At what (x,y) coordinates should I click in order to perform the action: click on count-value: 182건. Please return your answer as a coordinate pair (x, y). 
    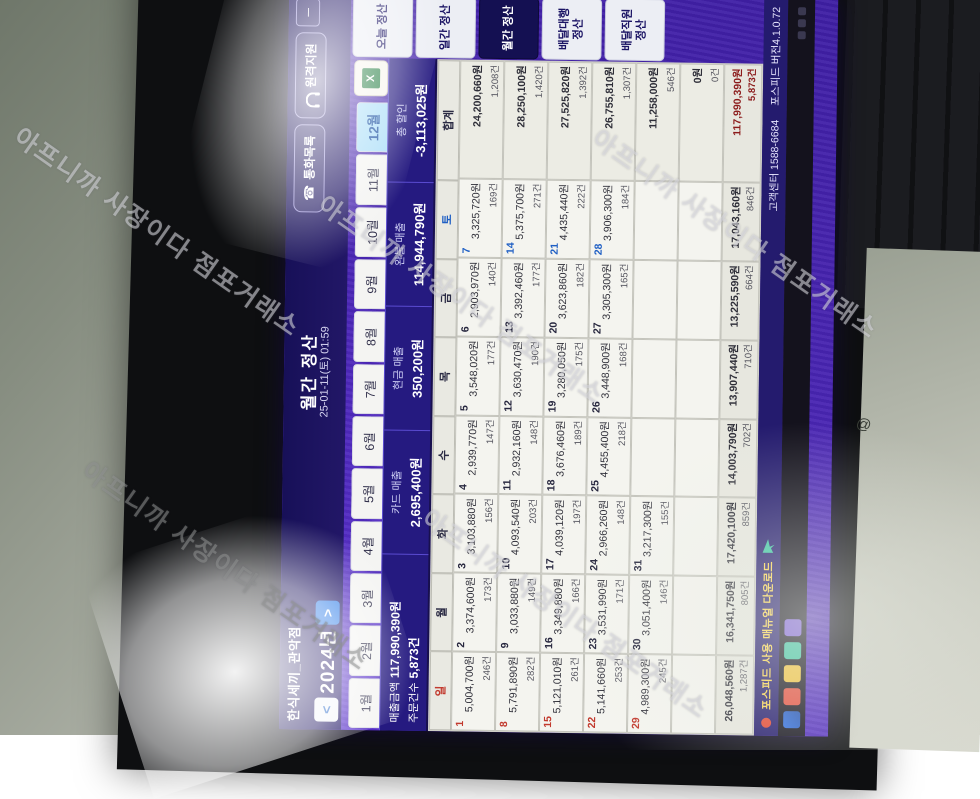
    Looking at the image, I should click on (581, 275).